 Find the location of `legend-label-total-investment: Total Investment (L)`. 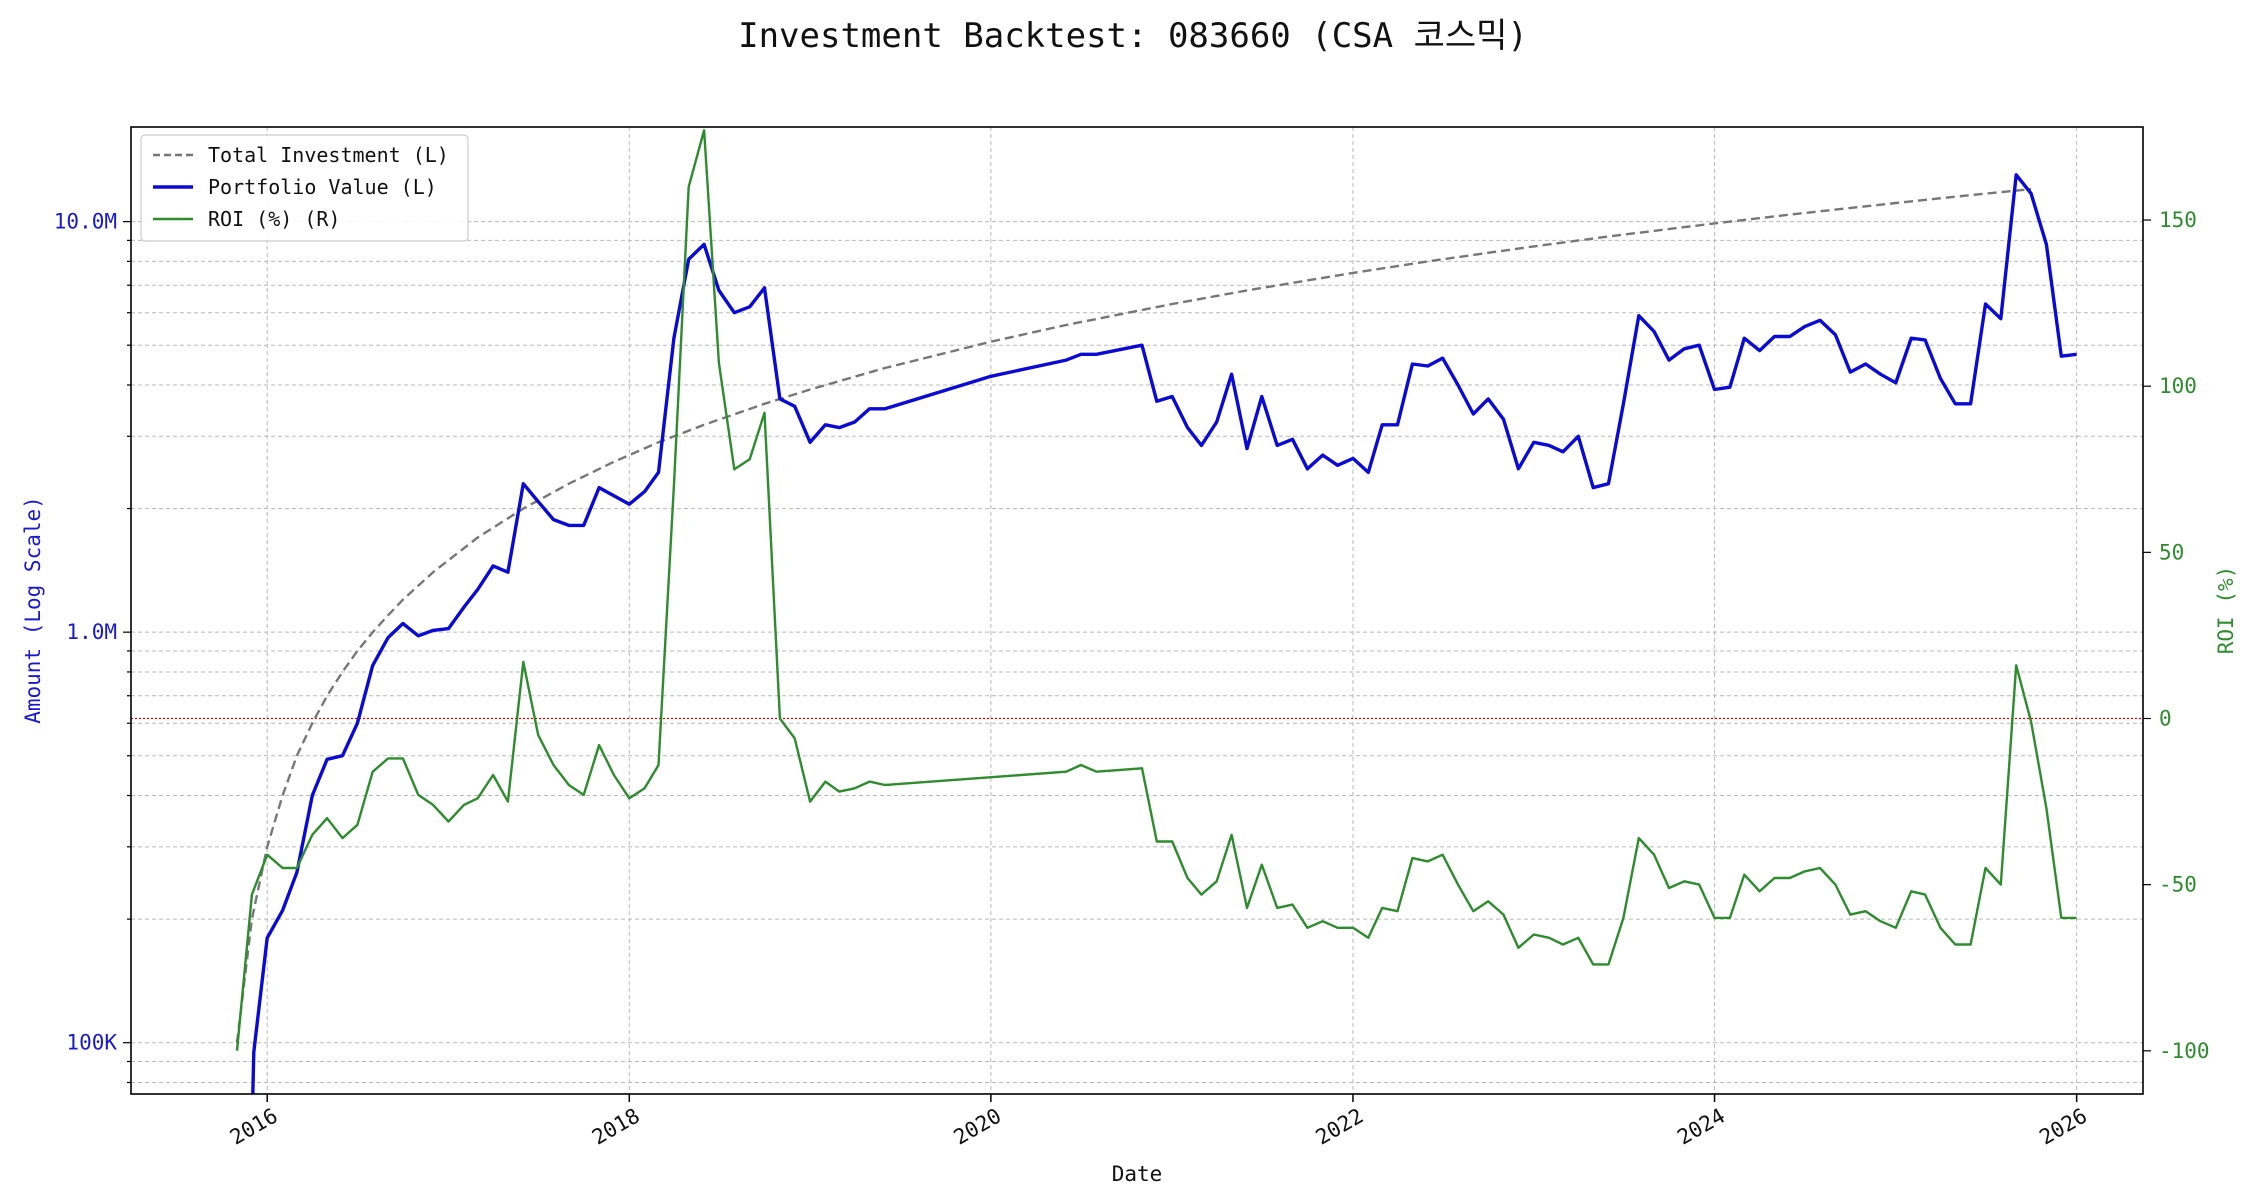

legend-label-total-investment: Total Investment (L) is located at coordinates (328, 155).